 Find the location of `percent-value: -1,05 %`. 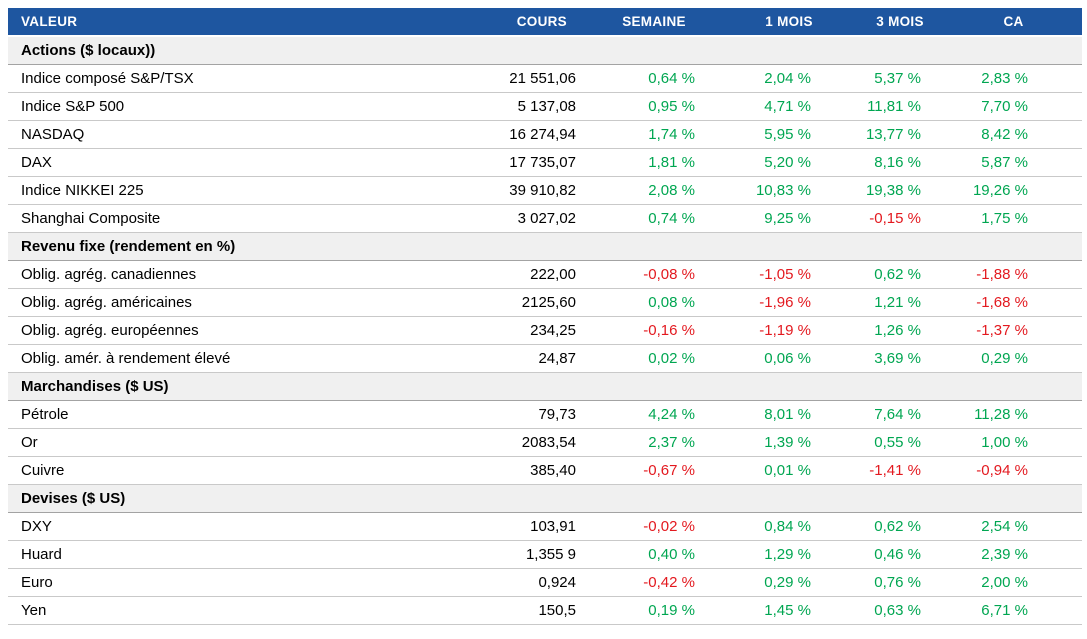

percent-value: -1,05 % is located at coordinates (800, 274).